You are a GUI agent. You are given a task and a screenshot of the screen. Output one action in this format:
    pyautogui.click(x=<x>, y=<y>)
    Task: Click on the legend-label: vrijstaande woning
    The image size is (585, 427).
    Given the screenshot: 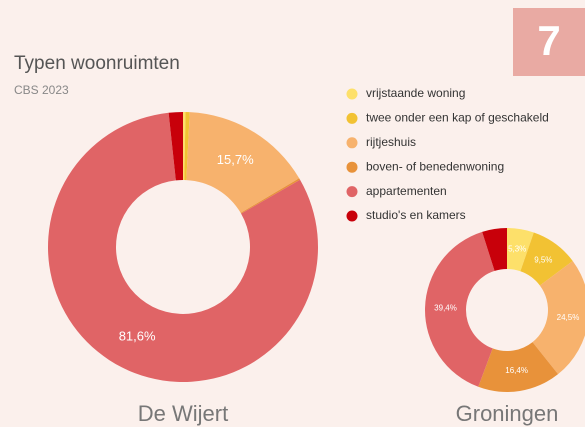 What is the action you would take?
    pyautogui.click(x=415, y=93)
    